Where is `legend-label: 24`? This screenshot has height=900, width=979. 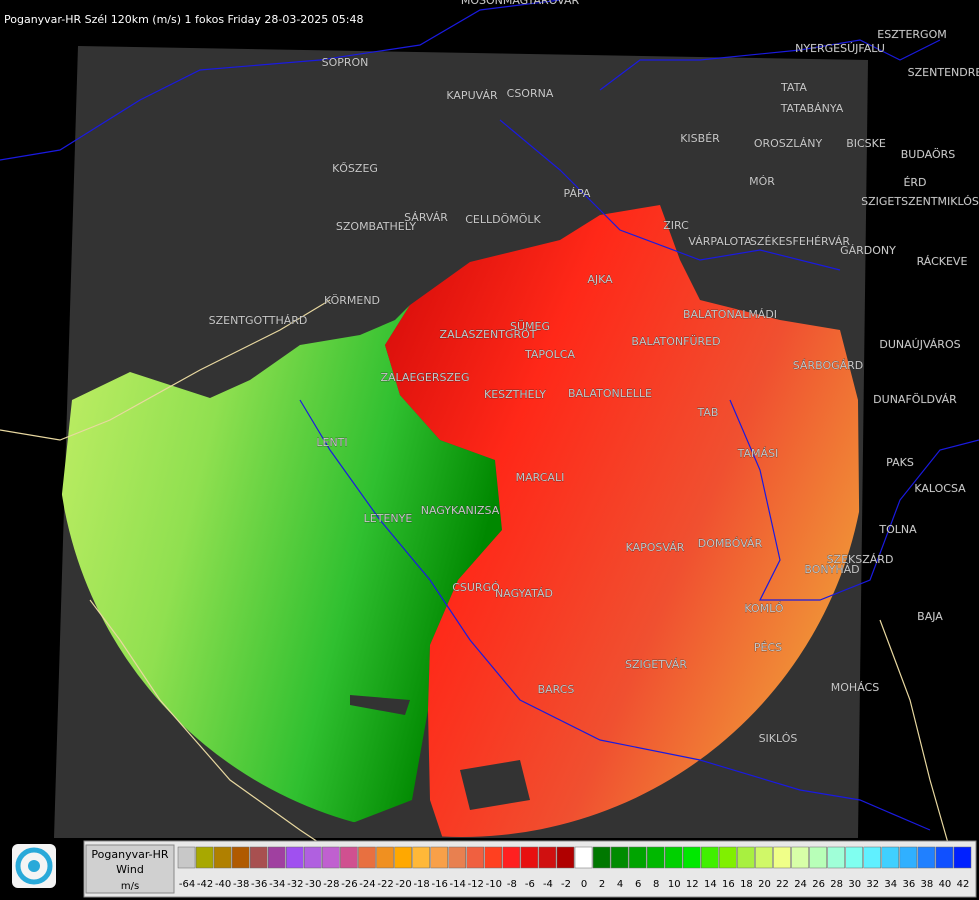
legend-label: 24 is located at coordinates (800, 884).